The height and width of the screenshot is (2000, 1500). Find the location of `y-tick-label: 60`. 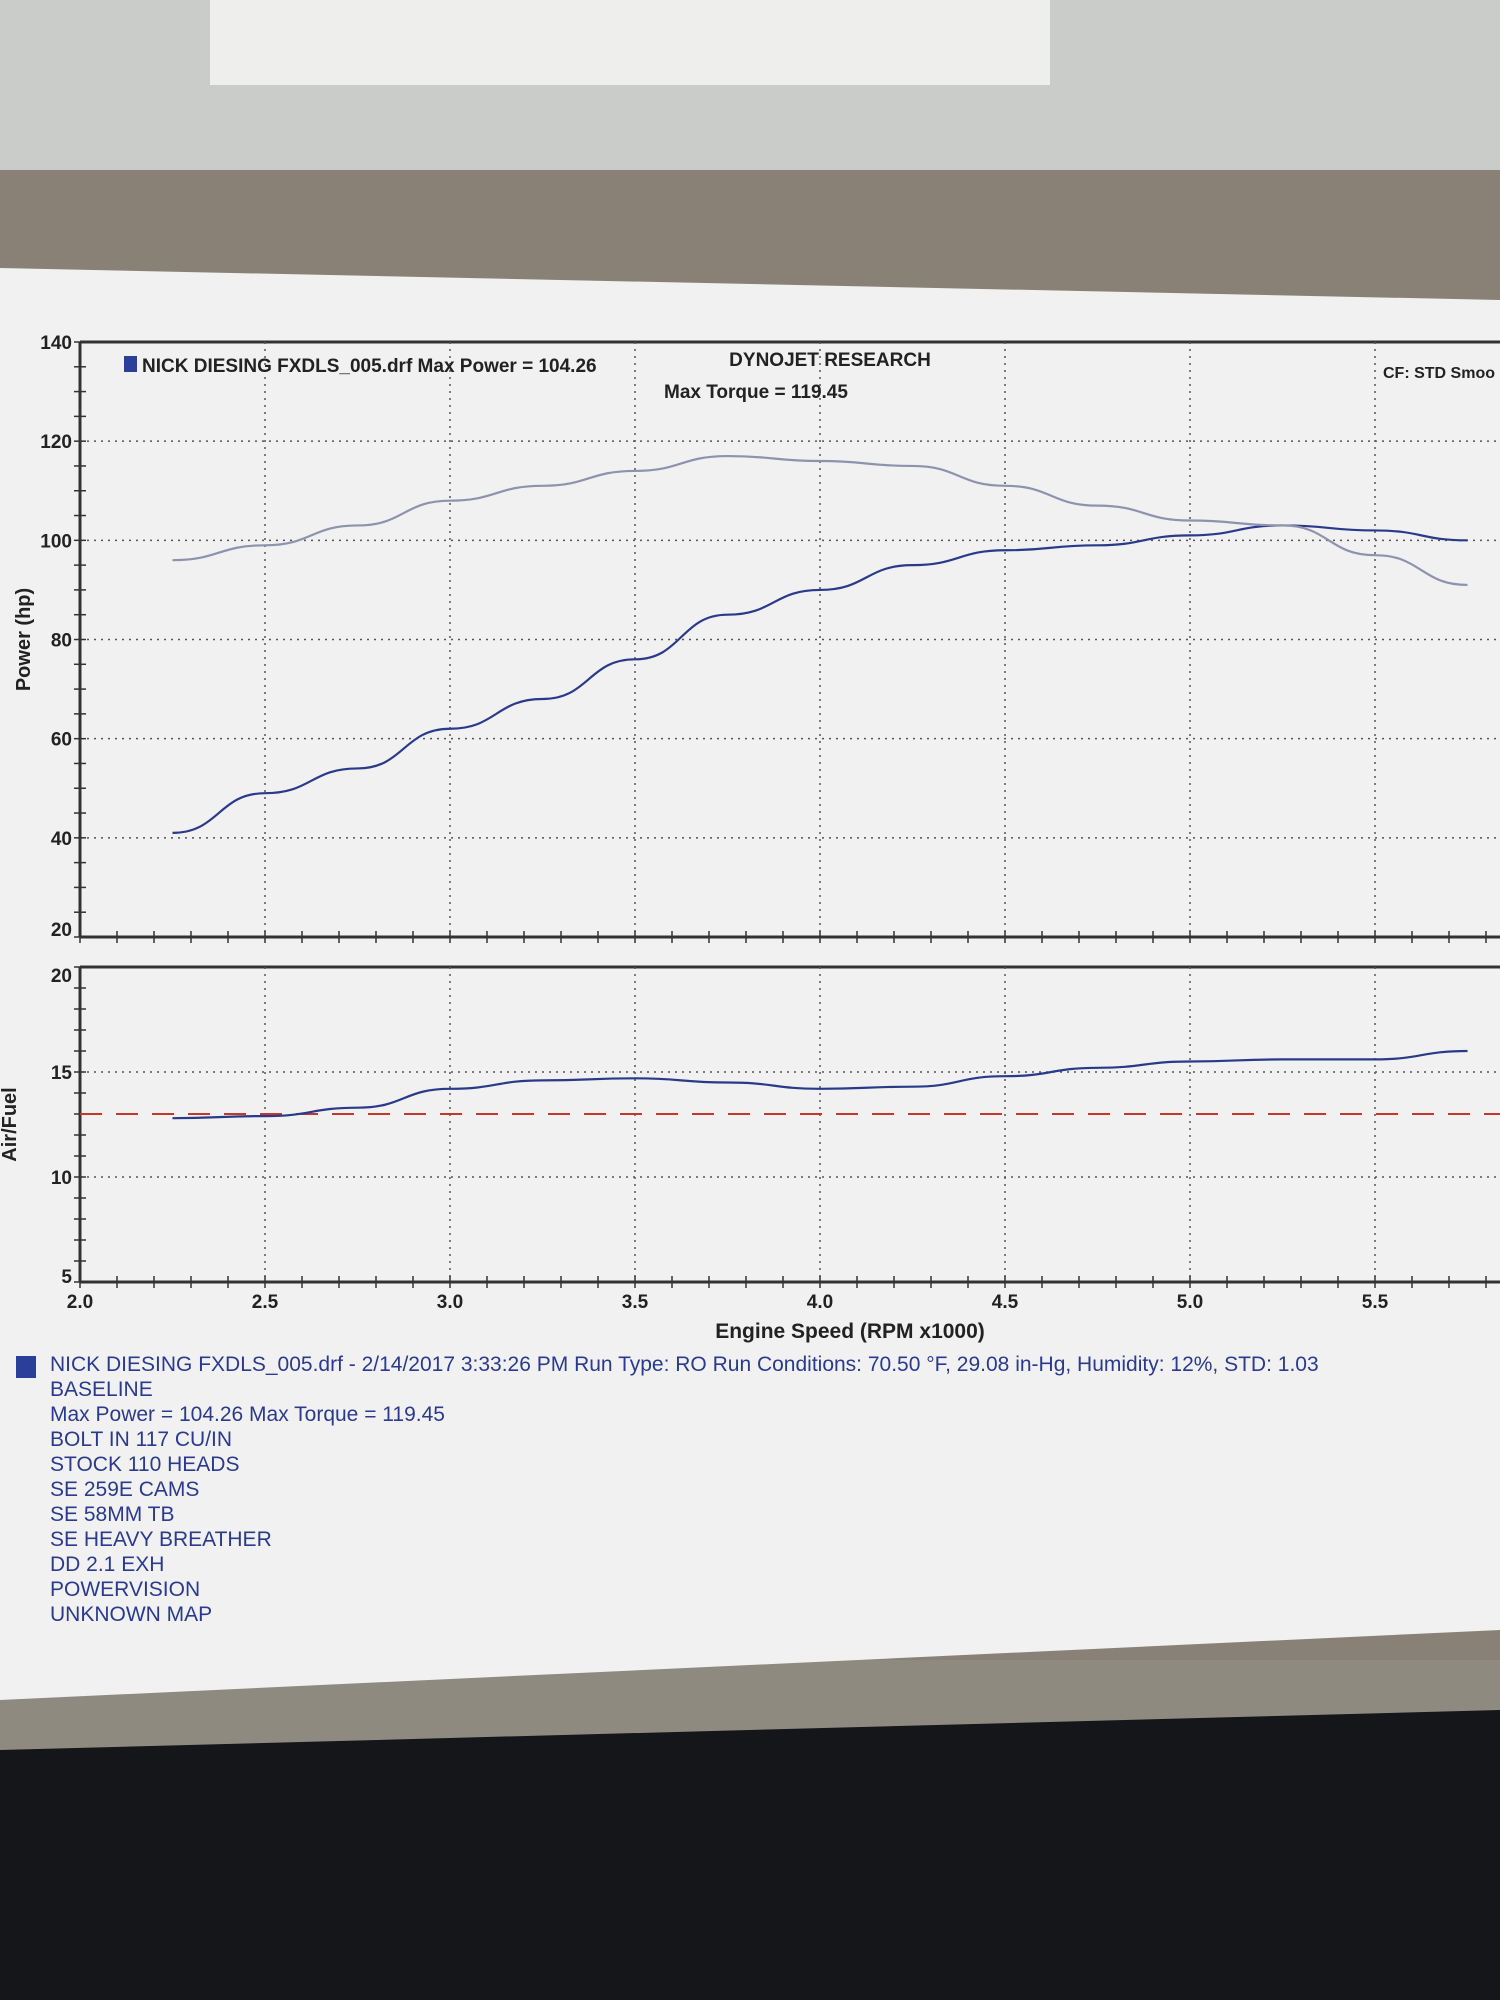

y-tick-label: 60 is located at coordinates (61, 740).